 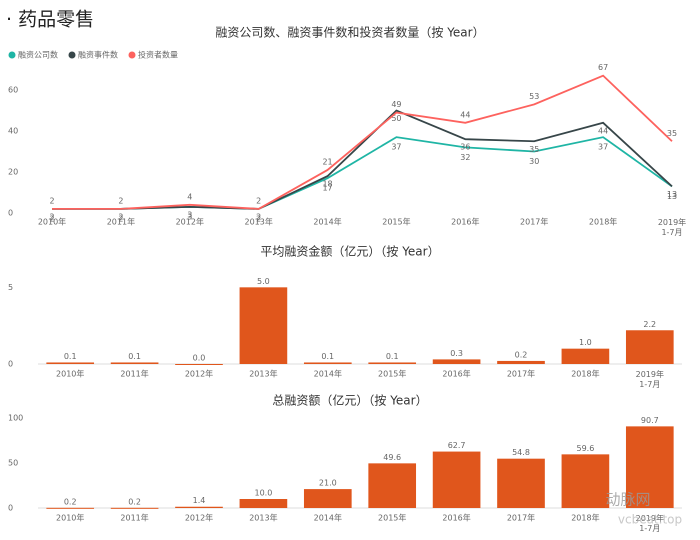 What do you see at coordinates (263, 493) in the screenshot?
I see `data-label: 10.0` at bounding box center [263, 493].